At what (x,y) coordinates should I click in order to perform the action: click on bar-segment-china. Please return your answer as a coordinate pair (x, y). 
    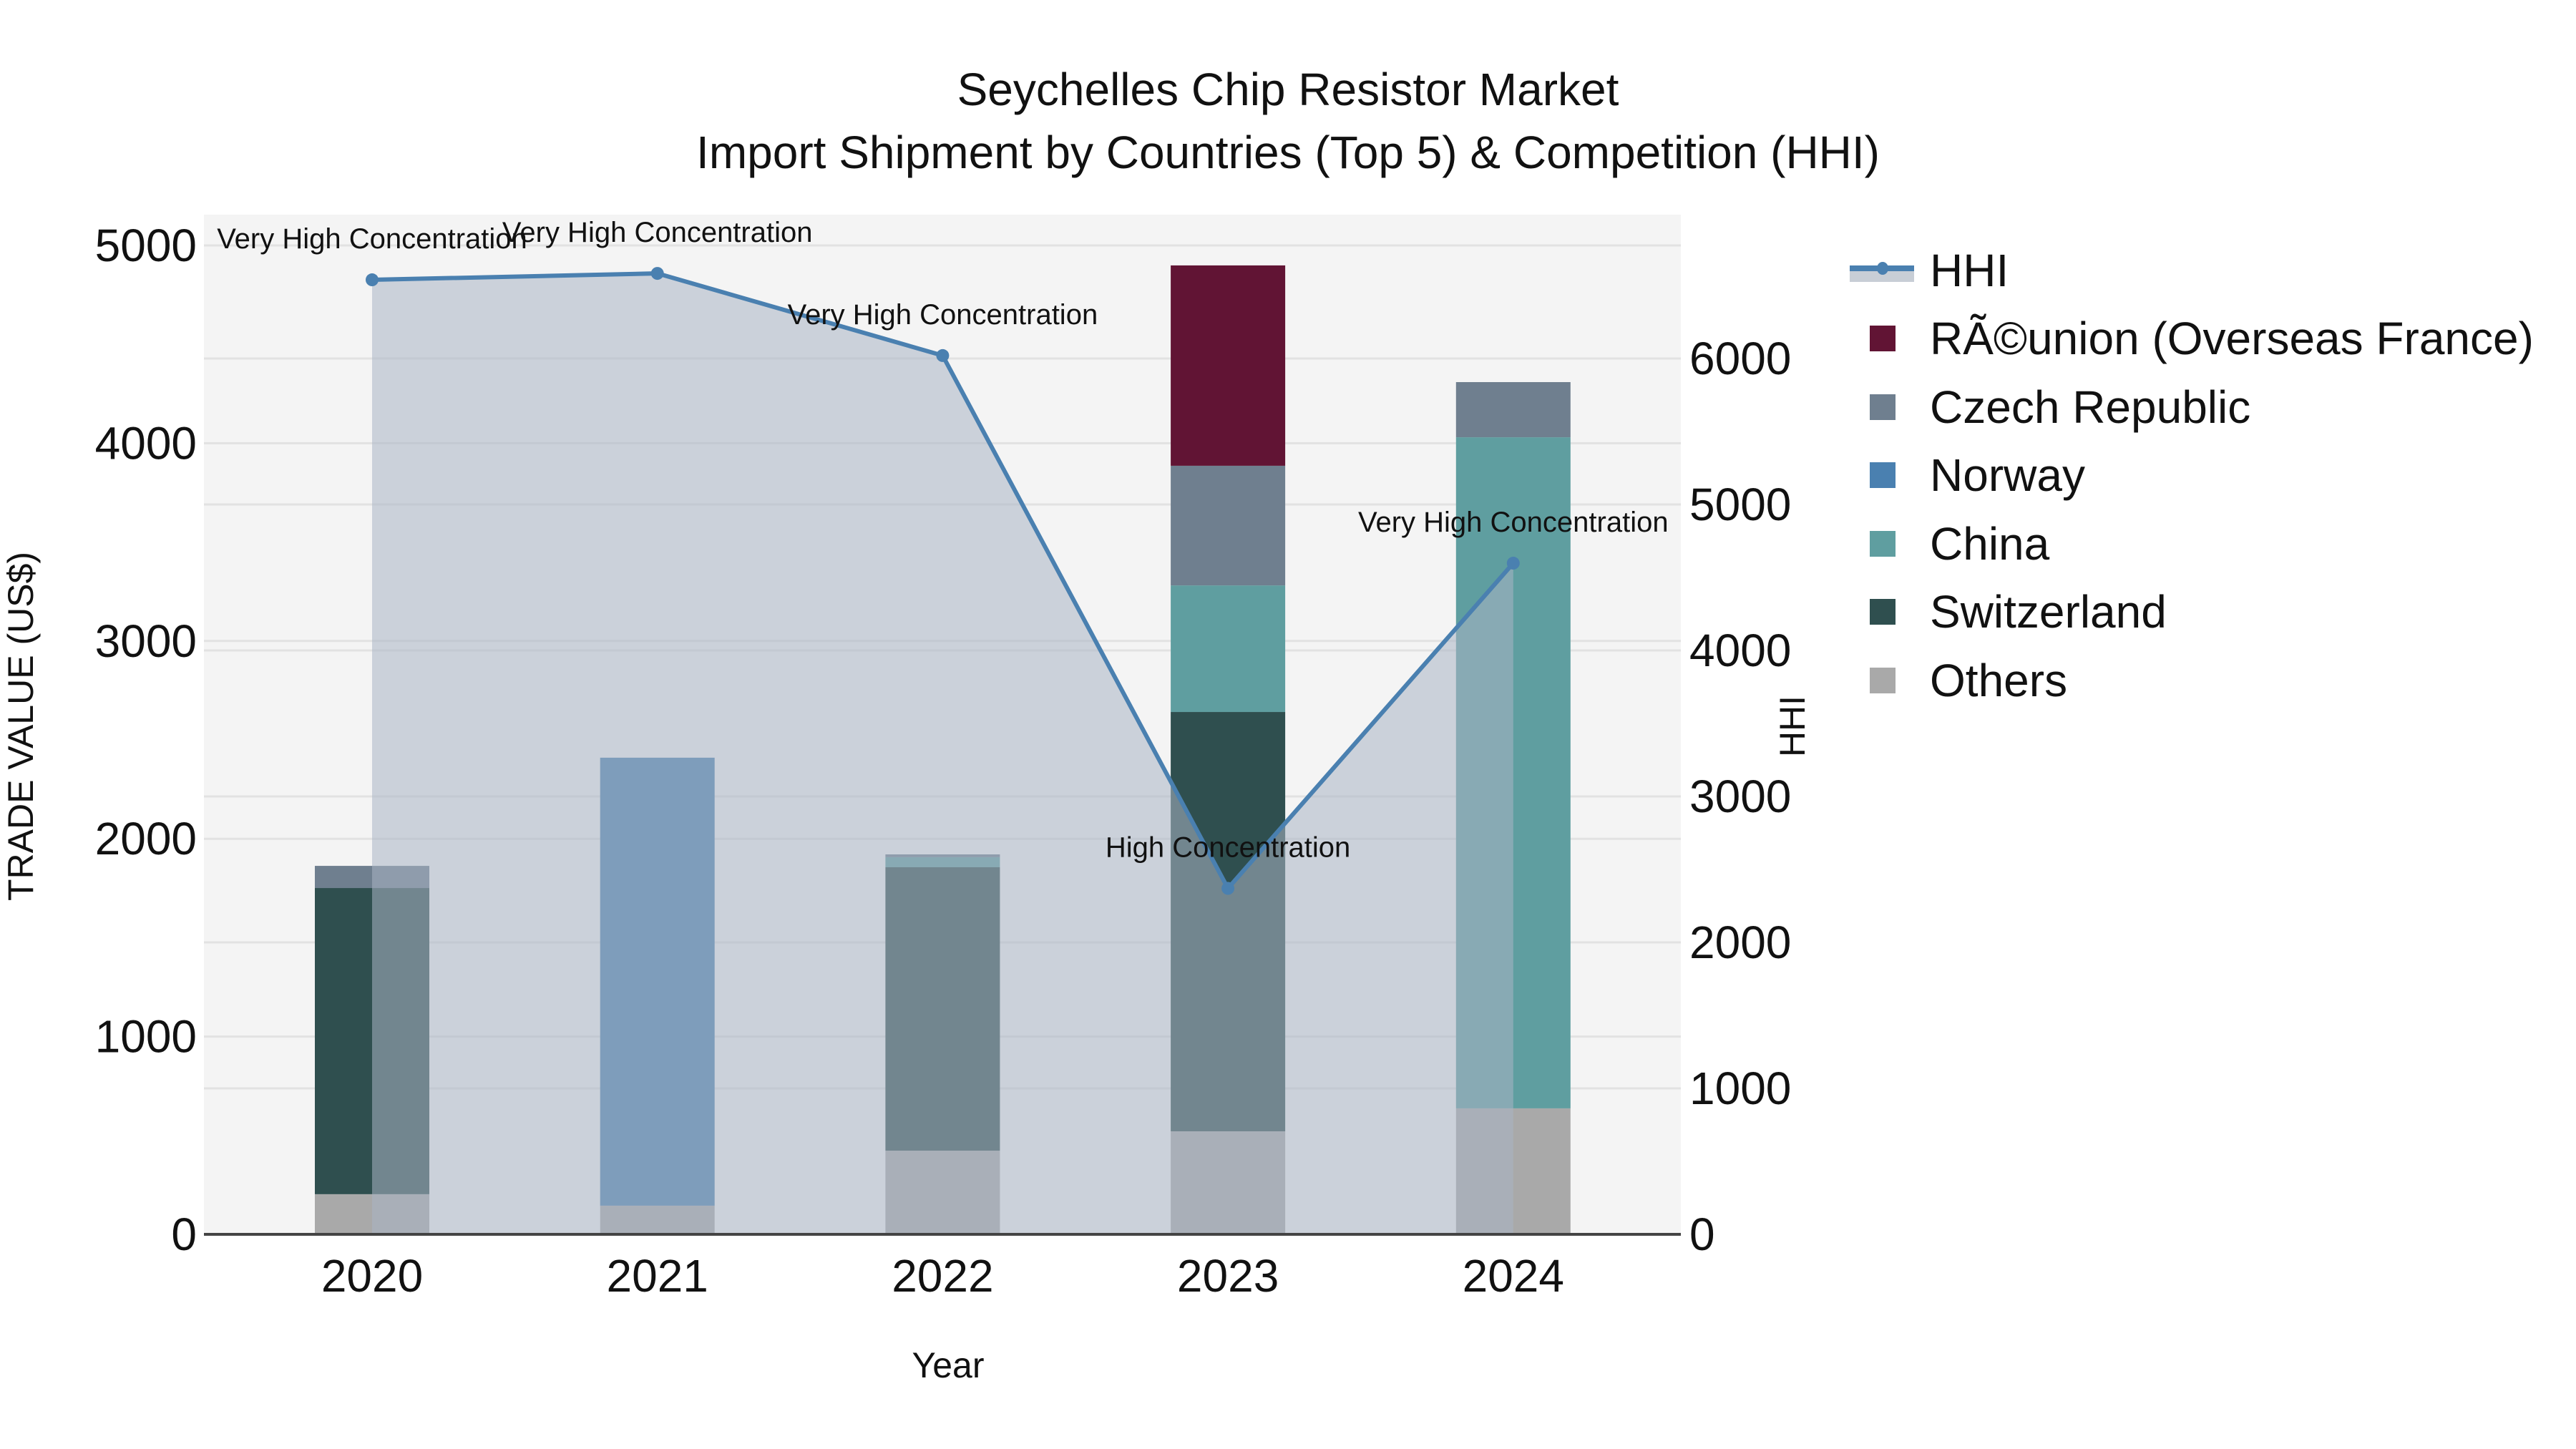
    Looking at the image, I should click on (1228, 649).